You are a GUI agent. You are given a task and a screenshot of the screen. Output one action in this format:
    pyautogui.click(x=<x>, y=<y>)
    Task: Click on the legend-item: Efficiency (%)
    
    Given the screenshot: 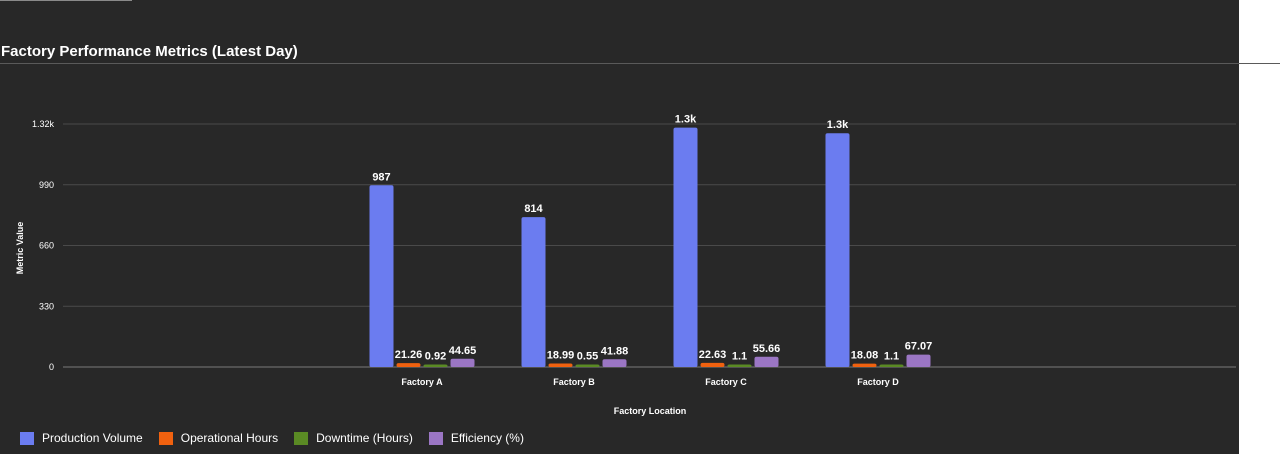 What is the action you would take?
    pyautogui.click(x=476, y=438)
    